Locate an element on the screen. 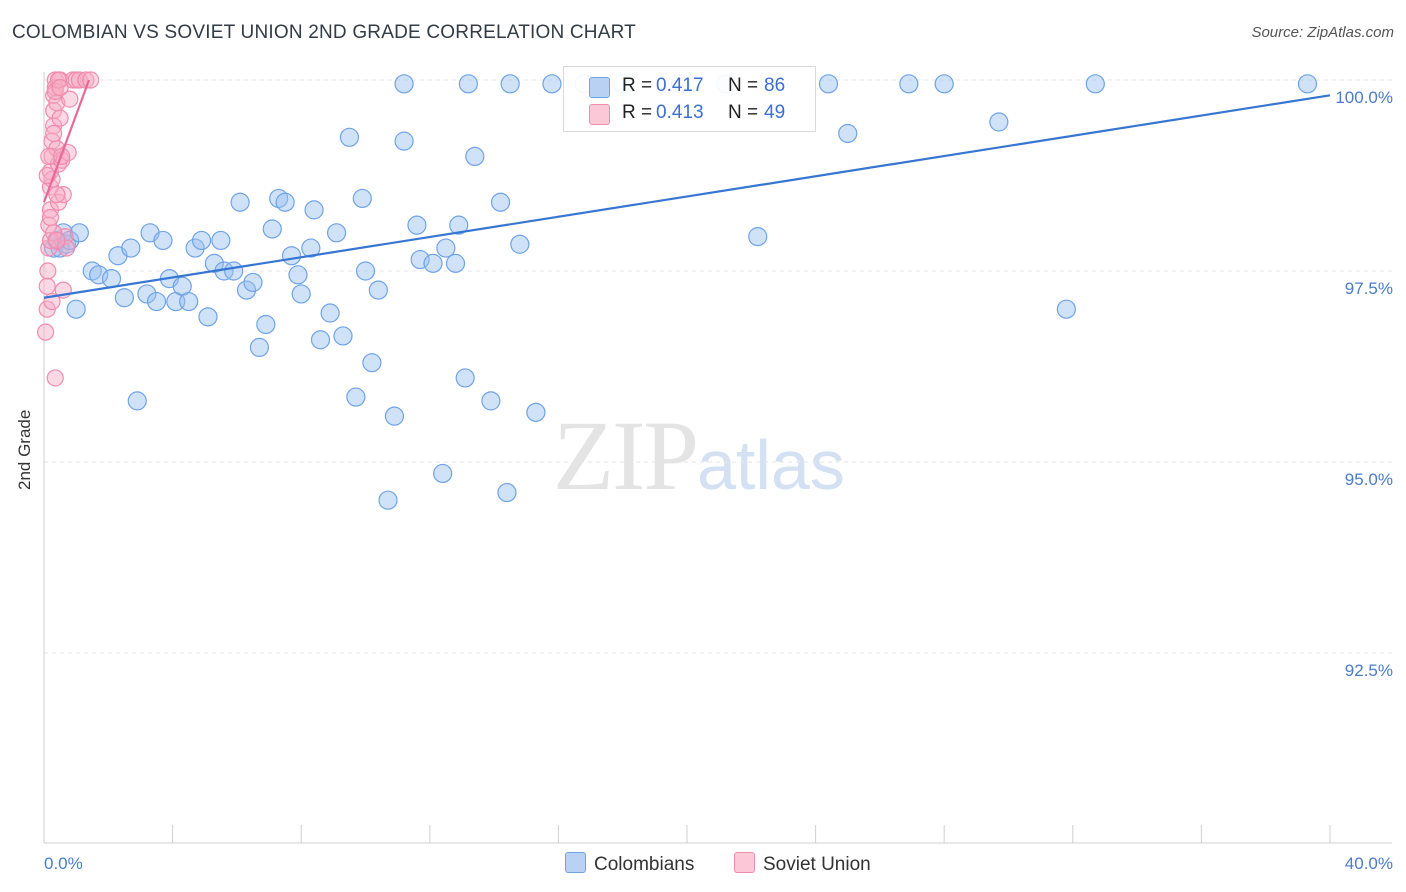  watermark-atlas: atlas is located at coordinates (771, 465).